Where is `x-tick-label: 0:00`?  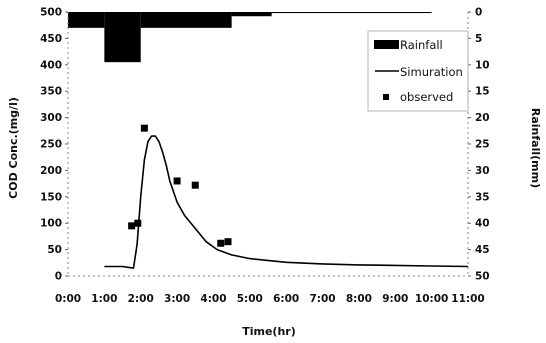
x-tick-label: 0:00 is located at coordinates (68, 299).